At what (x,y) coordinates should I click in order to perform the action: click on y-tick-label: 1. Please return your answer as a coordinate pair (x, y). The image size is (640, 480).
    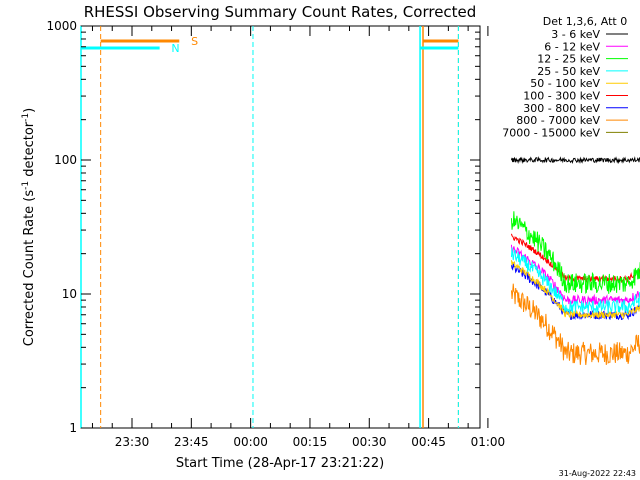
    Looking at the image, I should click on (73, 428).